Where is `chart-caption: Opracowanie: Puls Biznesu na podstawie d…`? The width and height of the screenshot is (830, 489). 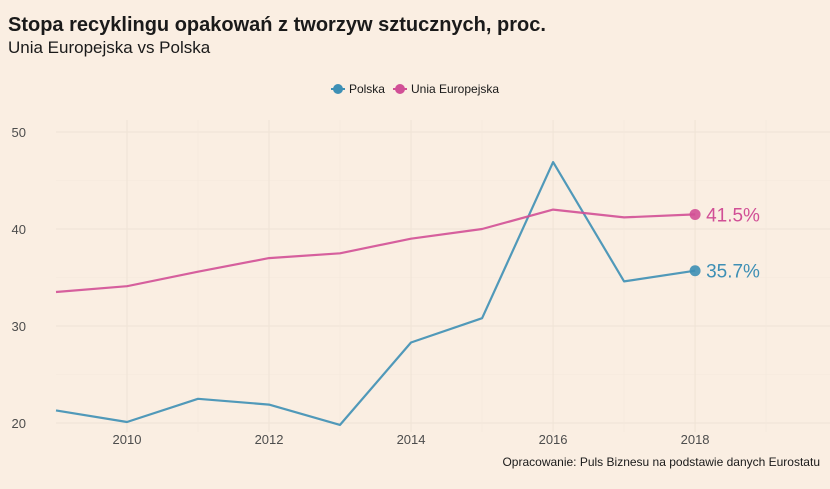
chart-caption: Opracowanie: Puls Biznesu na podstawie d… is located at coordinates (661, 462).